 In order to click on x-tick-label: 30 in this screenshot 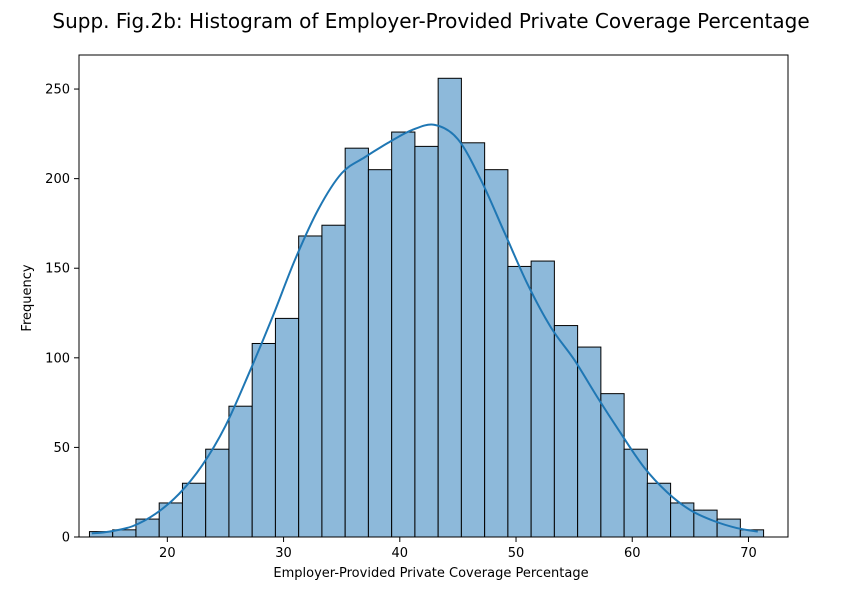, I will do `click(283, 553)`.